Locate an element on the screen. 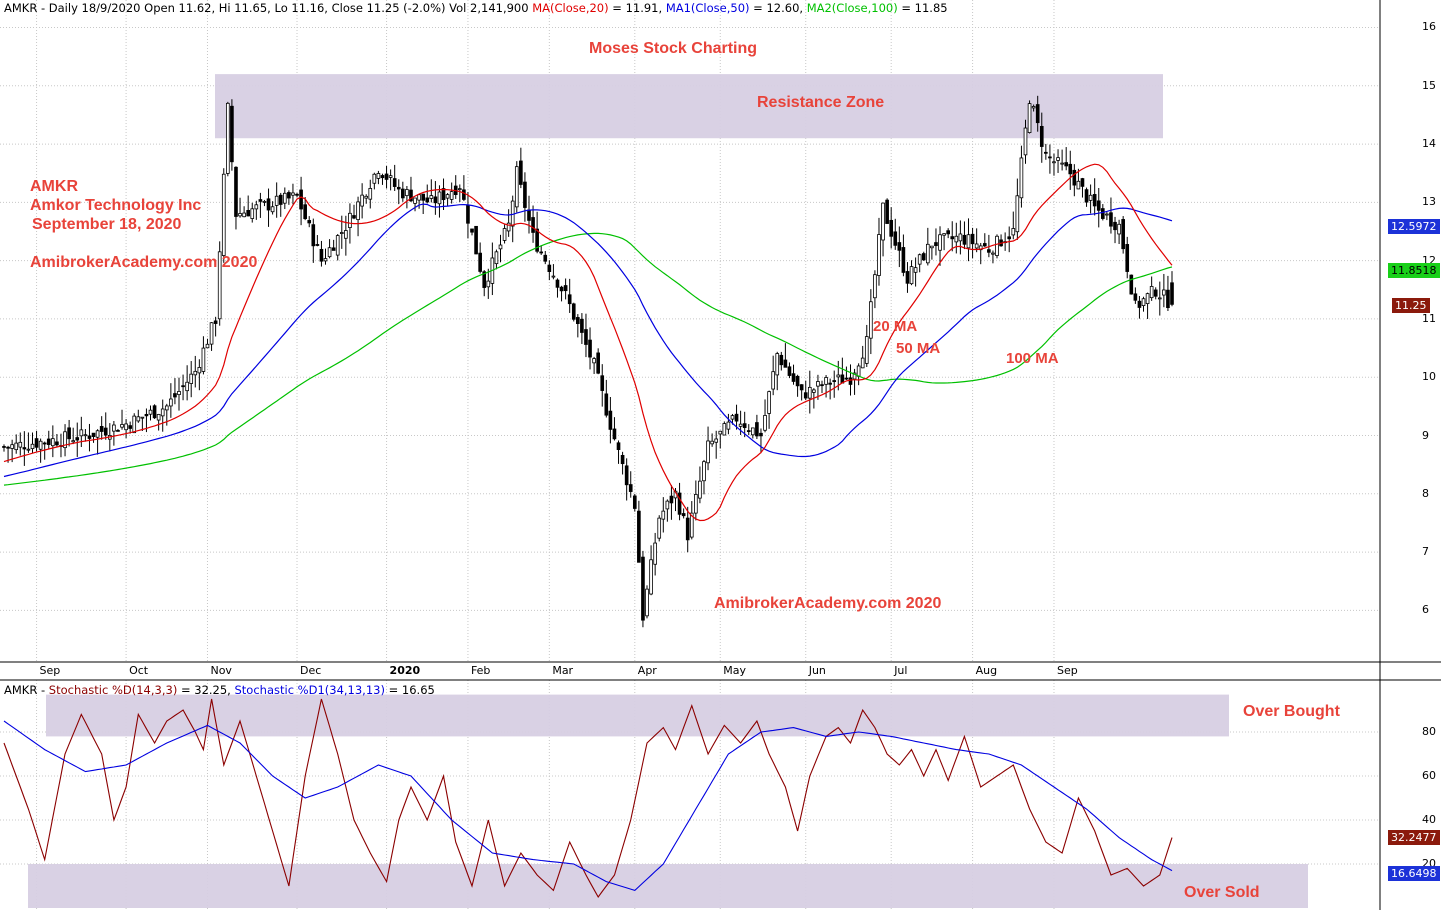 This screenshot has width=1441, height=910. price-axis-tick: 9 is located at coordinates (1425, 435).